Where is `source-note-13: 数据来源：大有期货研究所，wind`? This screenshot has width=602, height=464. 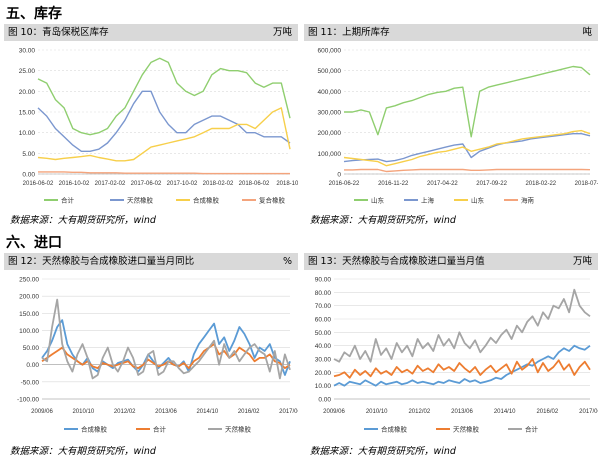
source-note-13: 数据来源：大有期货研究所，wind is located at coordinates (383, 451).